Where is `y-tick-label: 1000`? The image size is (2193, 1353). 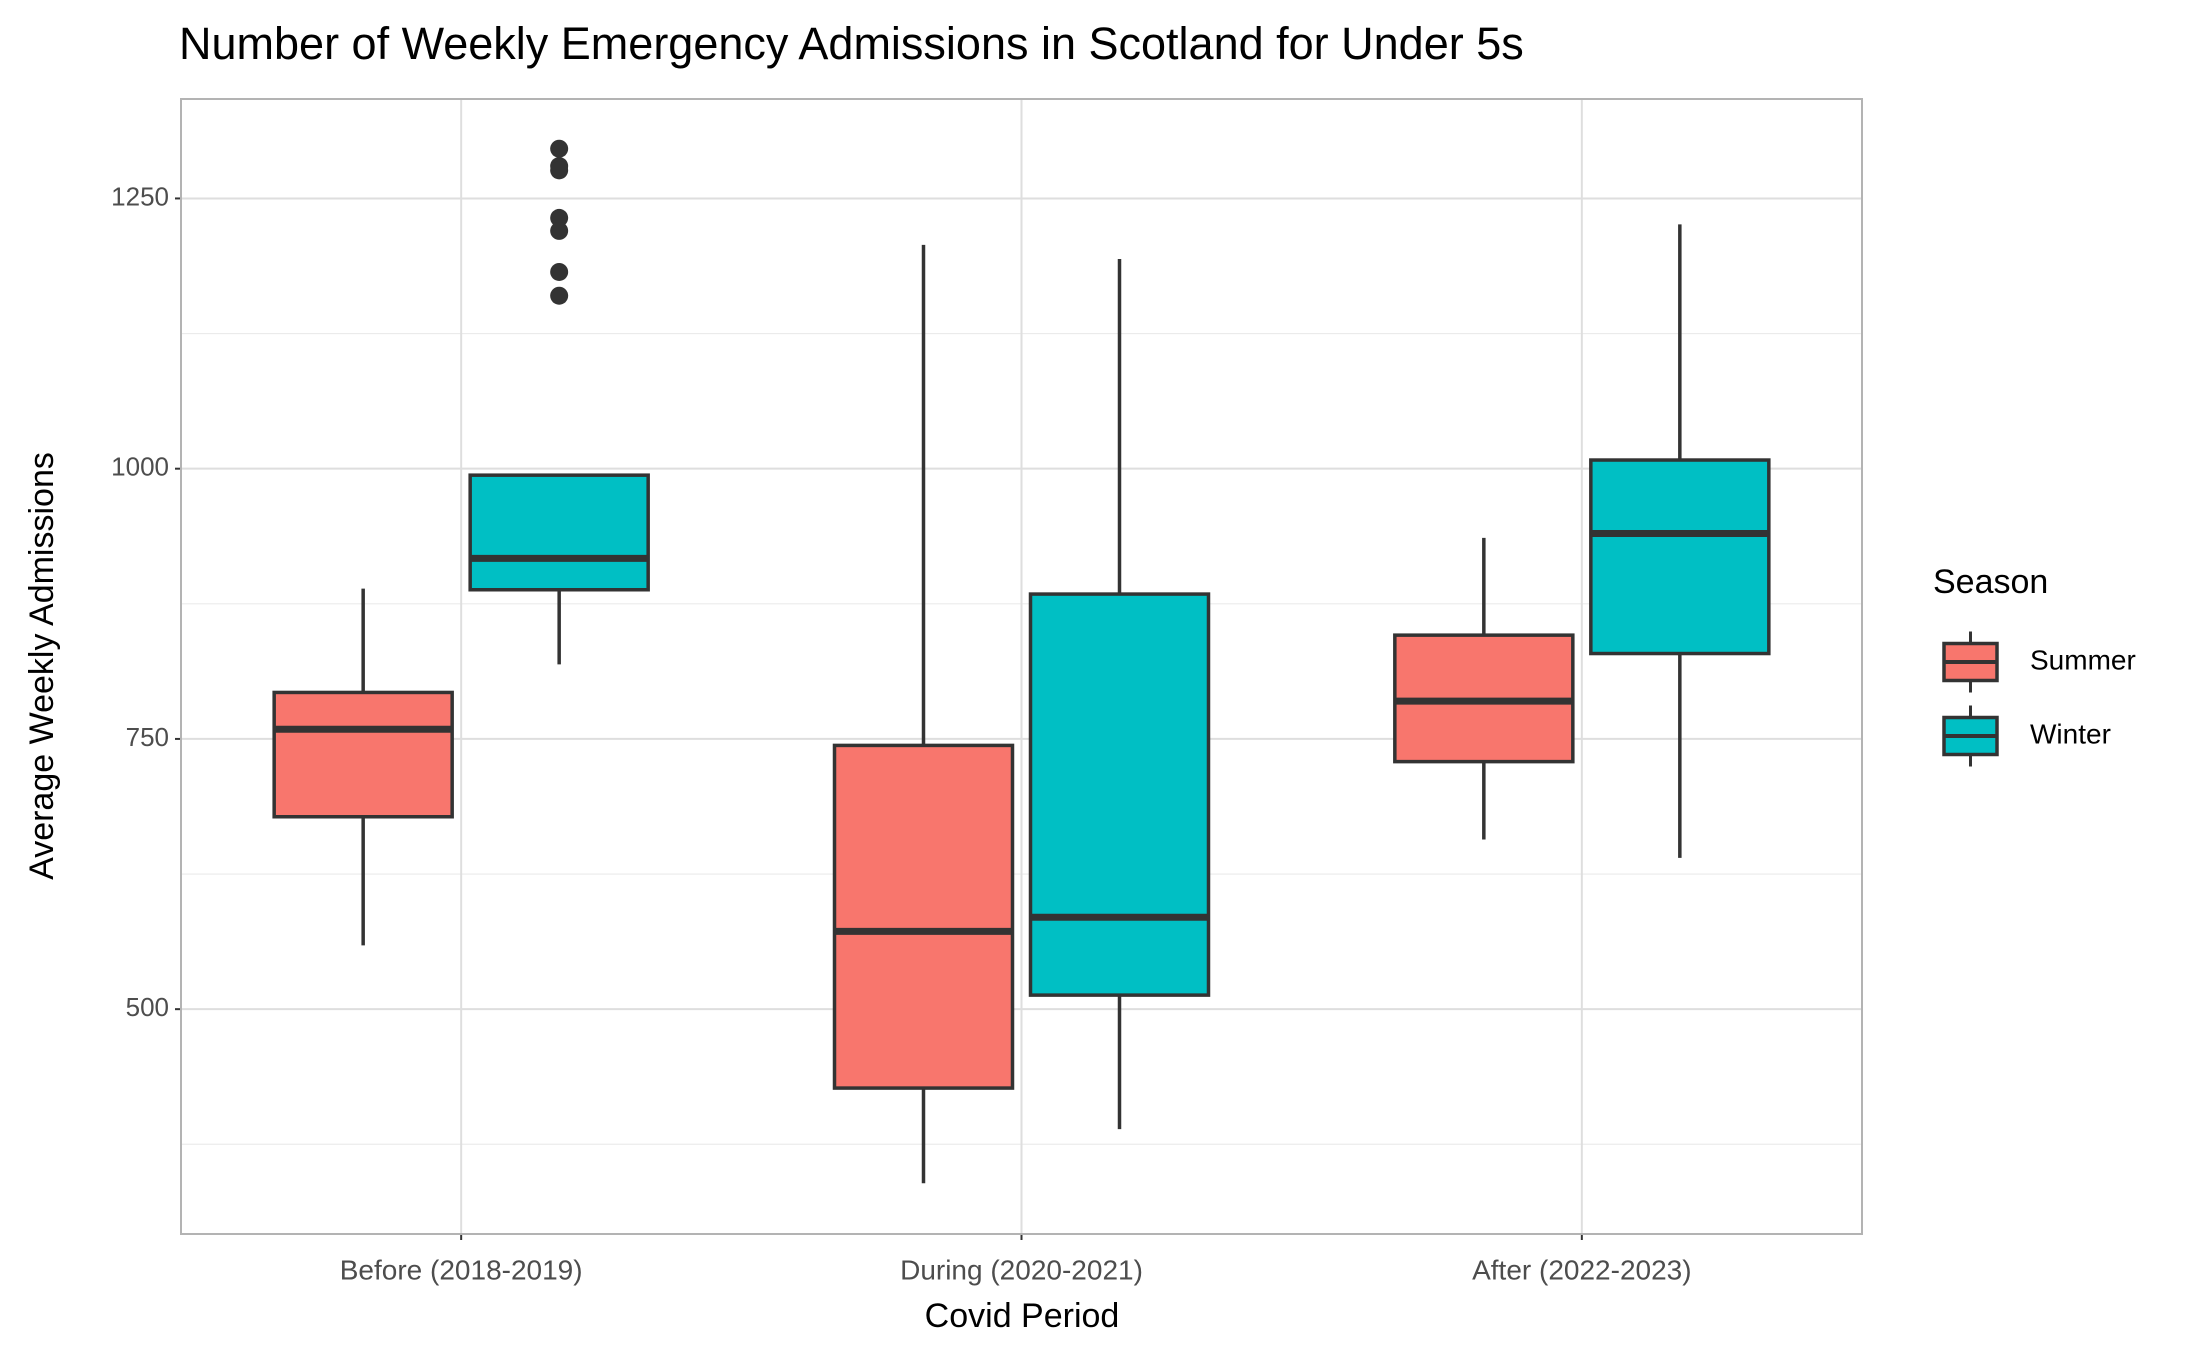
y-tick-label: 1000 is located at coordinates (140, 467).